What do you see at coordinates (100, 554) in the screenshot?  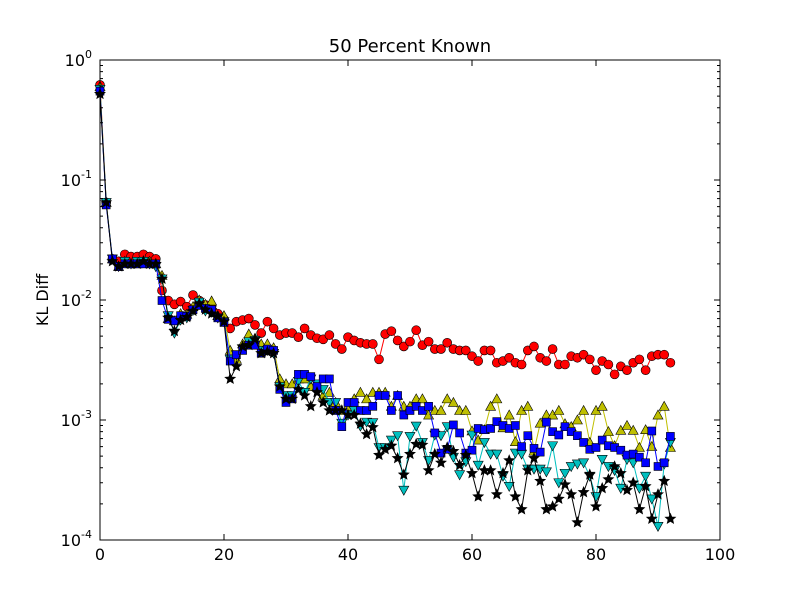 I see `x-tick-label: 0` at bounding box center [100, 554].